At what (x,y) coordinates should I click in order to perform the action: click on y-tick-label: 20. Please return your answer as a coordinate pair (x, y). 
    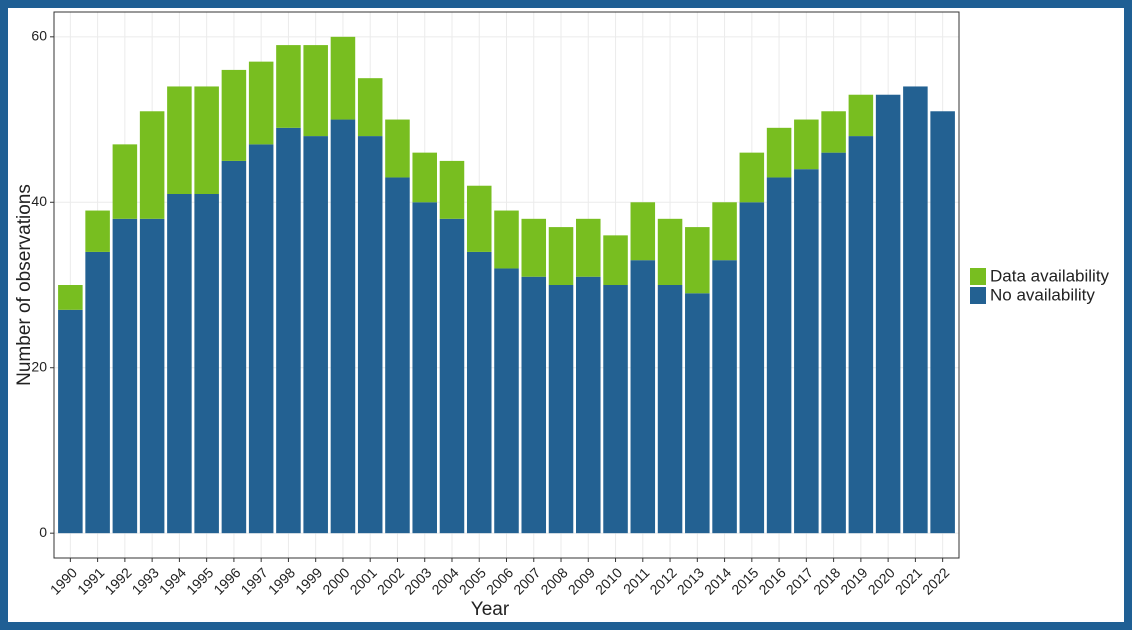
    Looking at the image, I should click on (39, 366).